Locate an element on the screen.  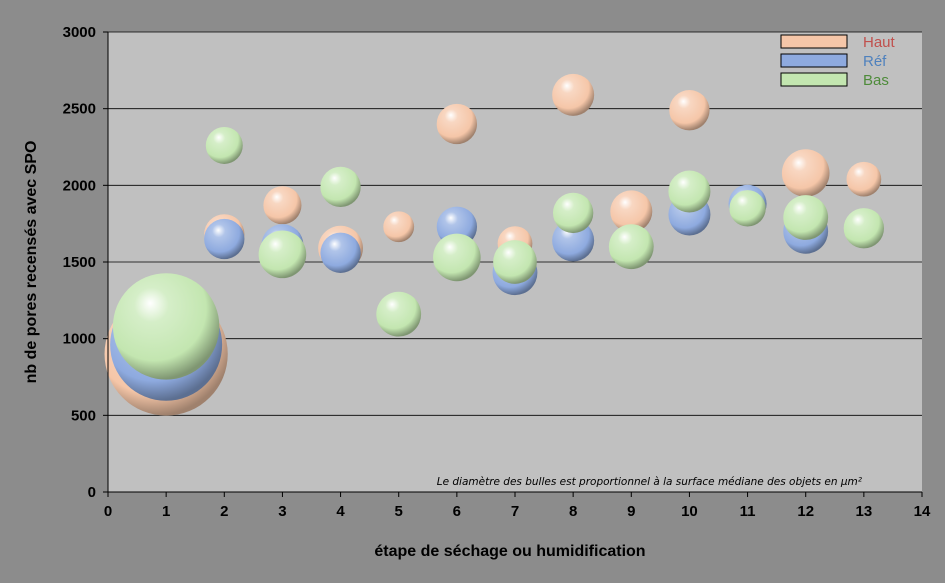
legend-label-haut: Haut is located at coordinates (879, 42).